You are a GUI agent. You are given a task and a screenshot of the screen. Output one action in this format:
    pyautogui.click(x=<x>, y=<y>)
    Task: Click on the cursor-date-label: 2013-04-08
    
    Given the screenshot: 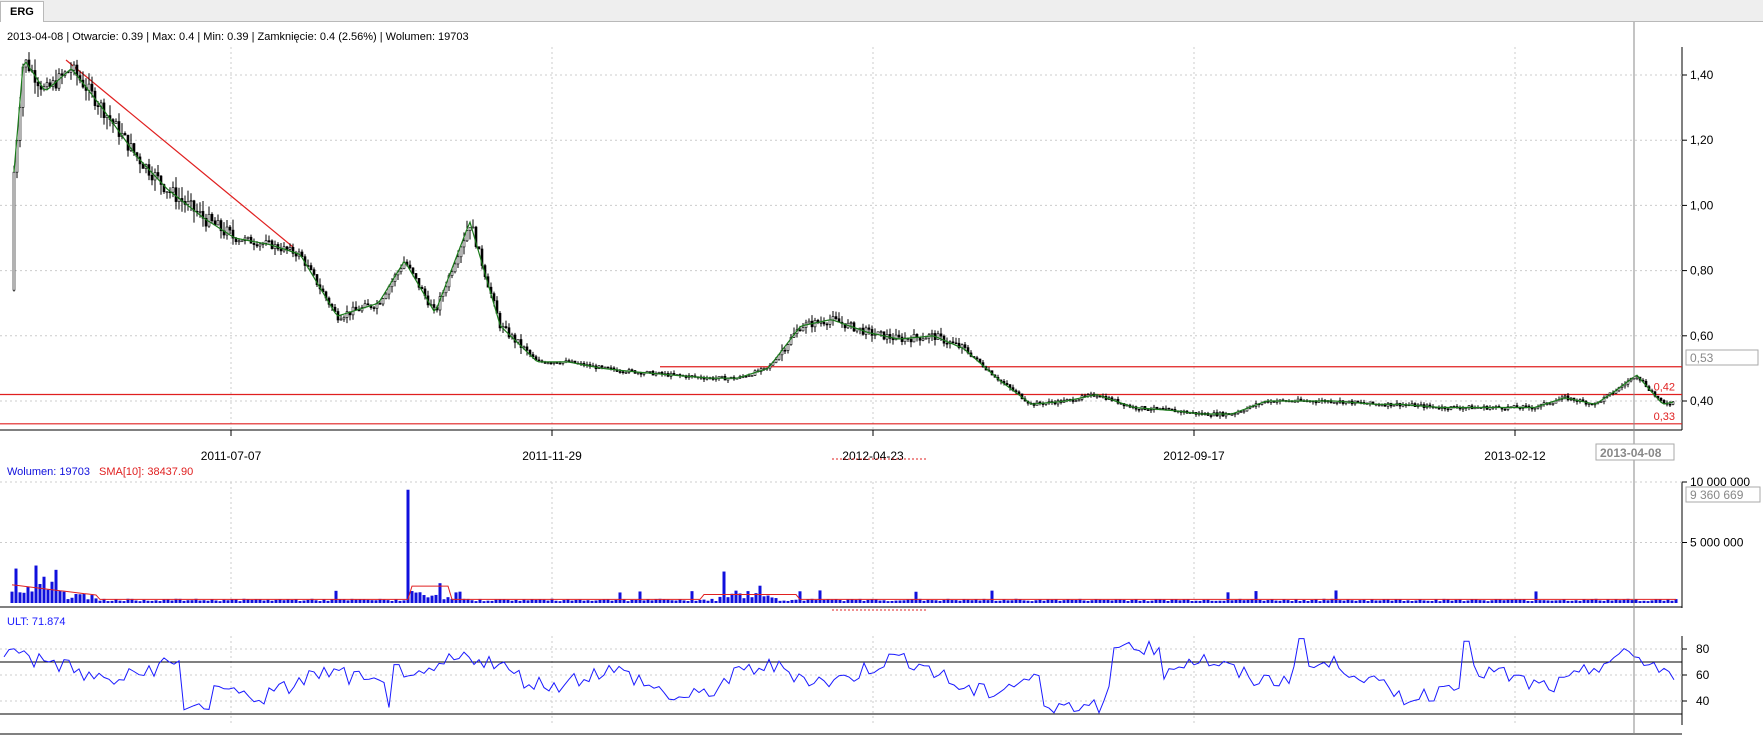 What is the action you would take?
    pyautogui.click(x=1631, y=453)
    